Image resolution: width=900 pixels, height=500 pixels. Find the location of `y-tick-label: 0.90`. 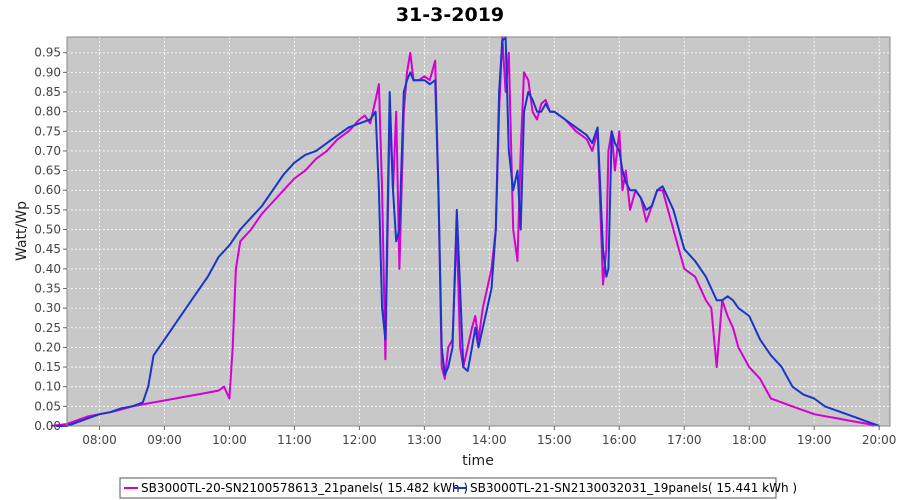

y-tick-label: 0.90 is located at coordinates (47, 72).